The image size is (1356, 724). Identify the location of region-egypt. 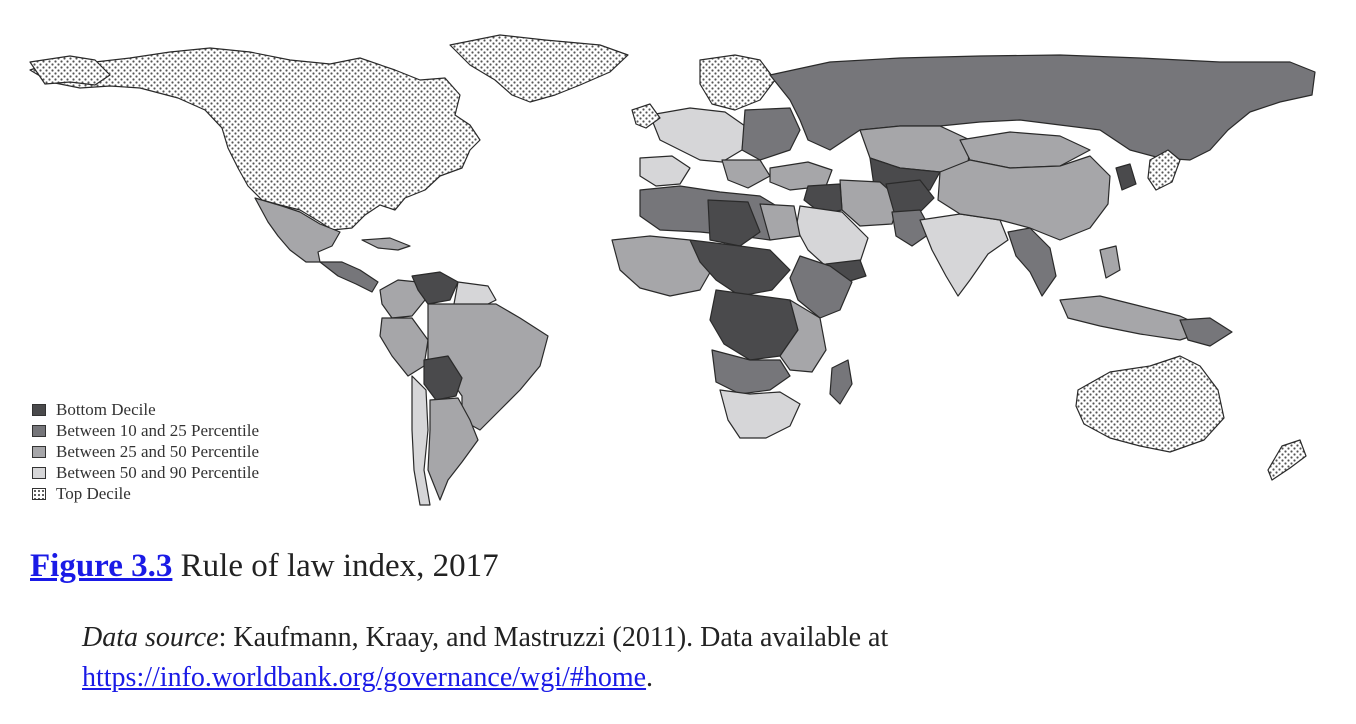
(780, 222).